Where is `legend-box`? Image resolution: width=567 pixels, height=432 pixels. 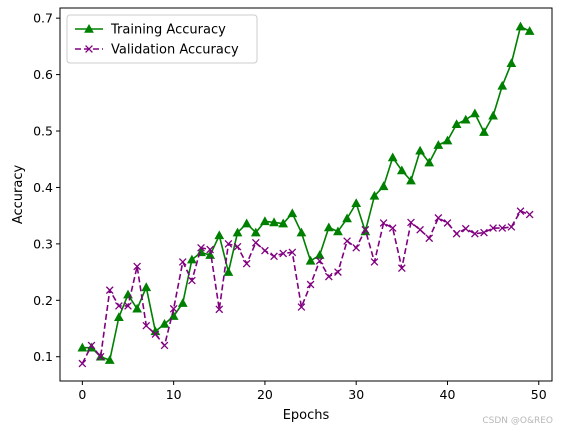
legend-box is located at coordinates (162, 39).